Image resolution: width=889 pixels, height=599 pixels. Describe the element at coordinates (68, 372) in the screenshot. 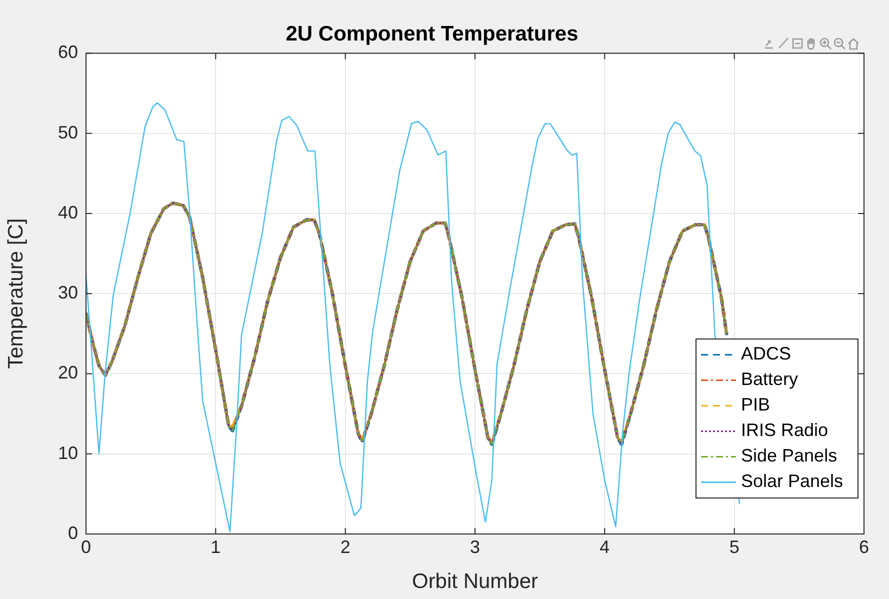

I see `y-tick-label: 20` at that location.